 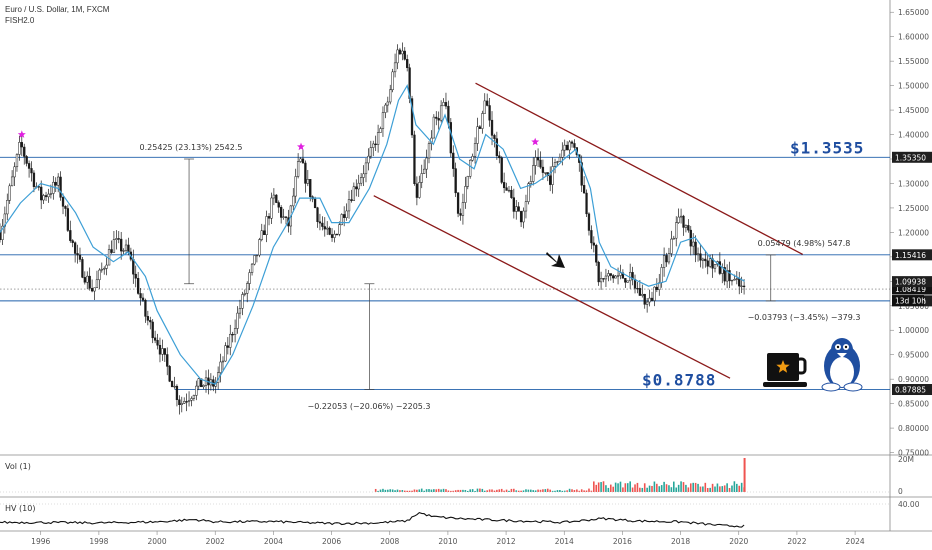 I want to click on penguin-belly, so click(x=842, y=372).